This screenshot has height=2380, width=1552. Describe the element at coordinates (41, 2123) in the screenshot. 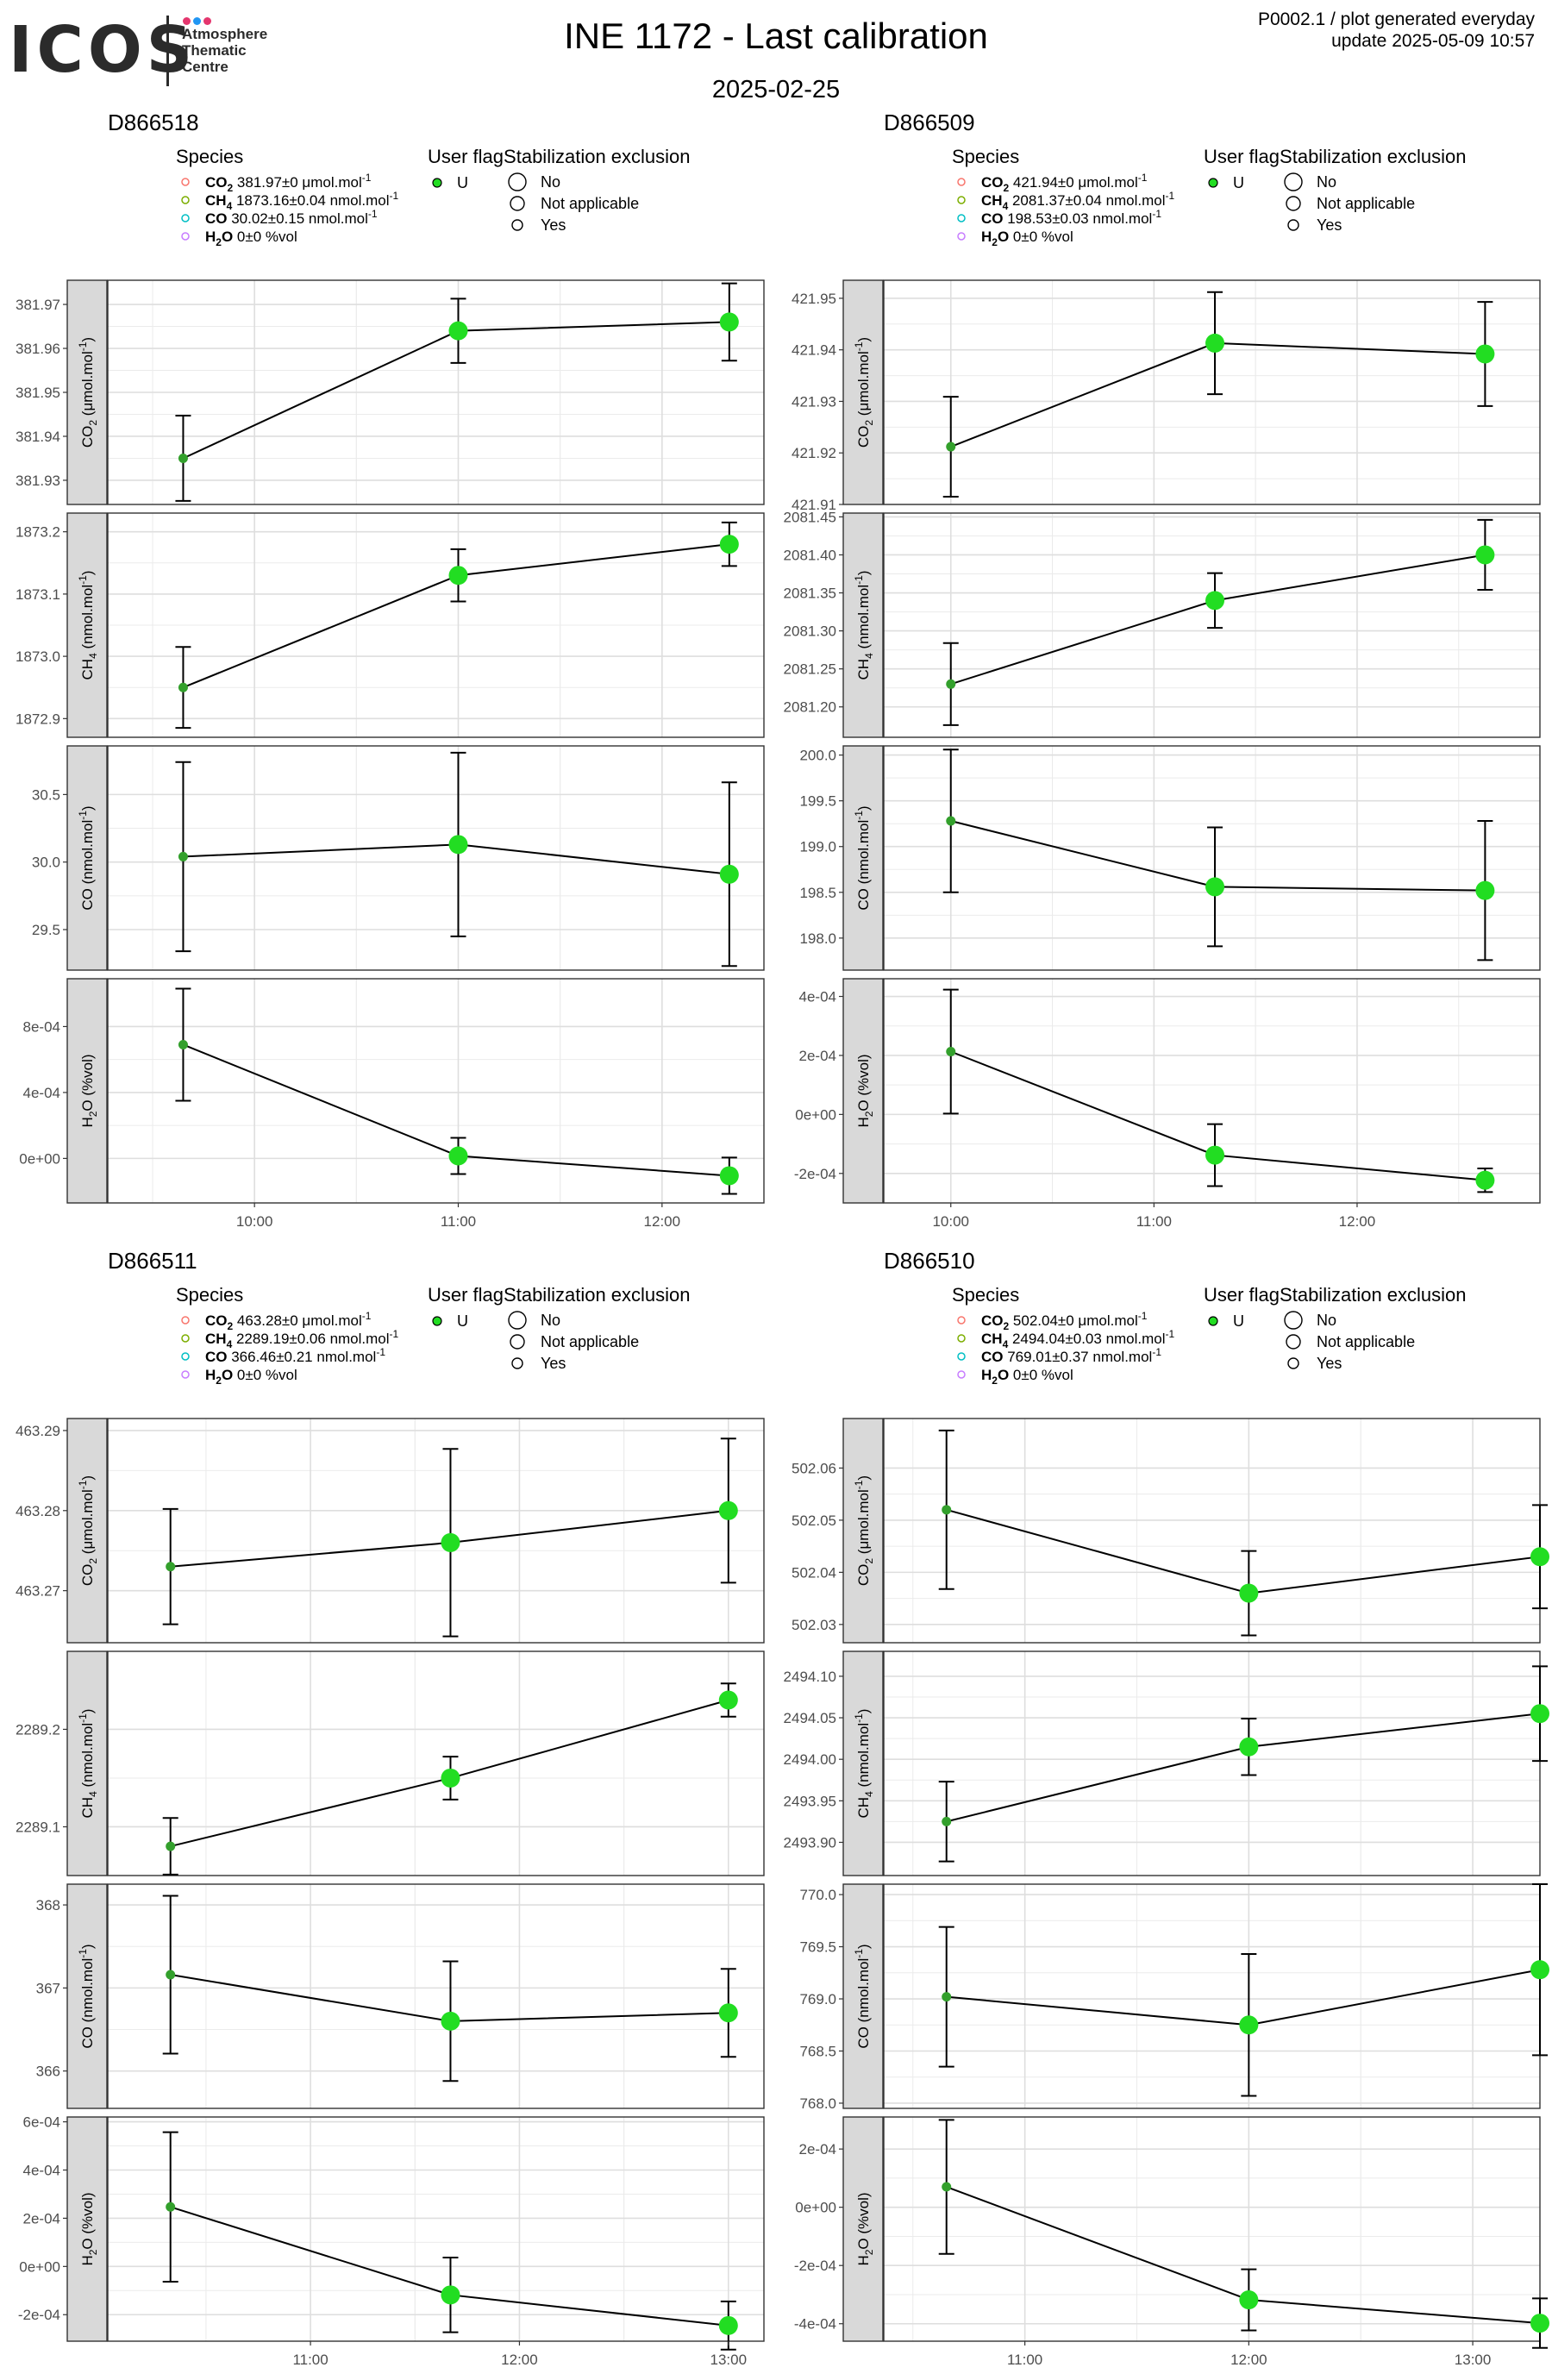

I see `y-tick-label: 6e-04` at that location.